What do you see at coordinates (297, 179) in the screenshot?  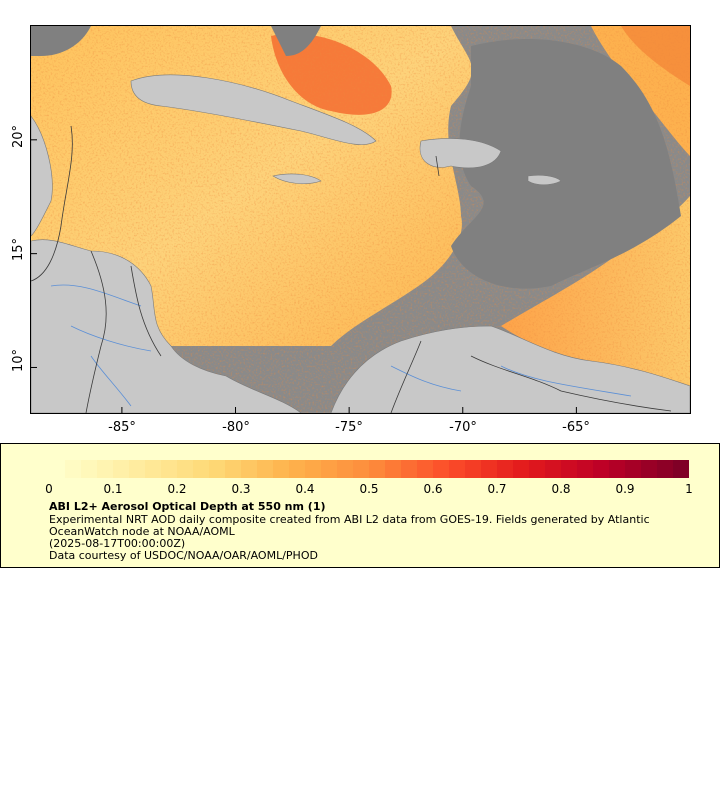 I see `jamaica` at bounding box center [297, 179].